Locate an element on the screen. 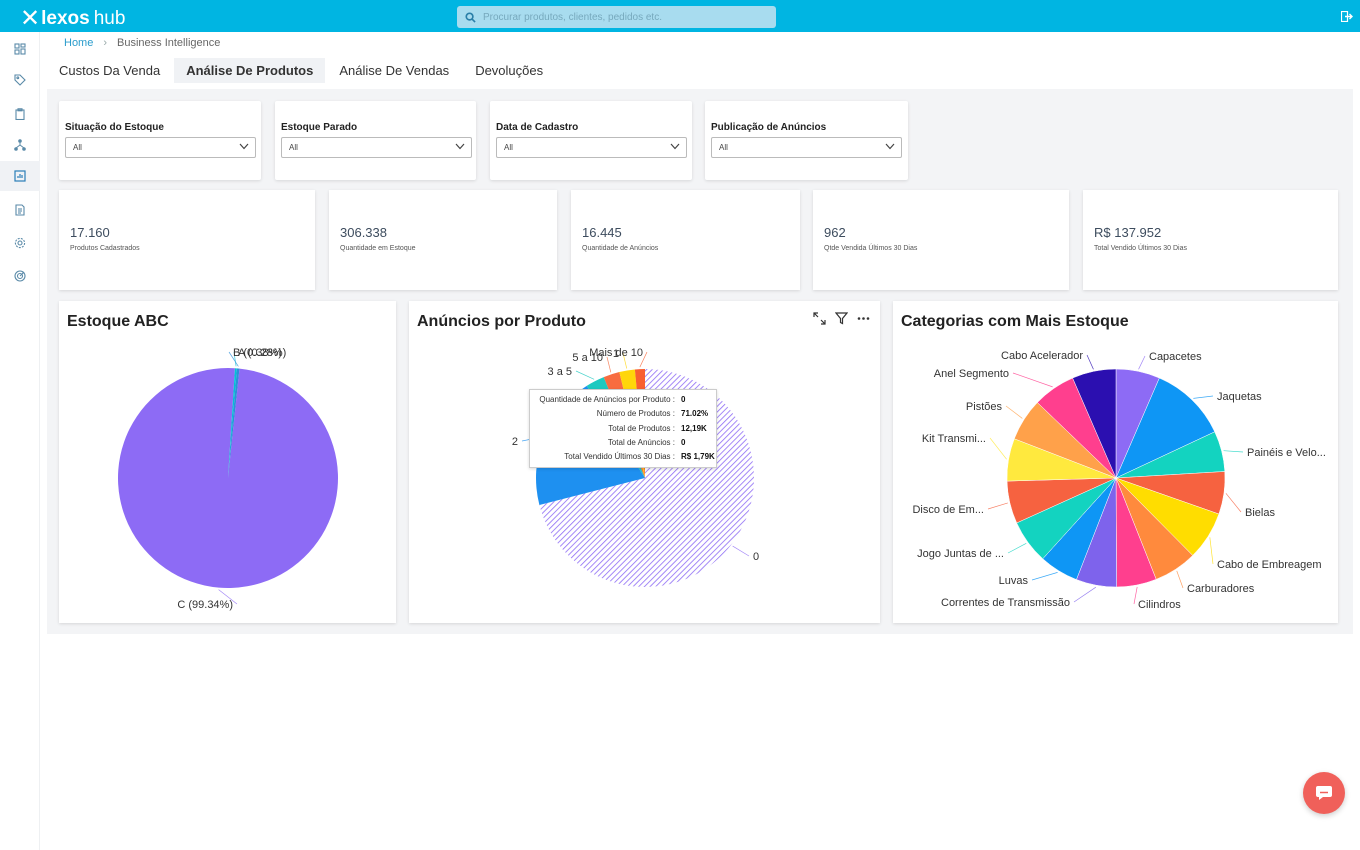  pie-slice-label: Capacetes is located at coordinates (1175, 357).